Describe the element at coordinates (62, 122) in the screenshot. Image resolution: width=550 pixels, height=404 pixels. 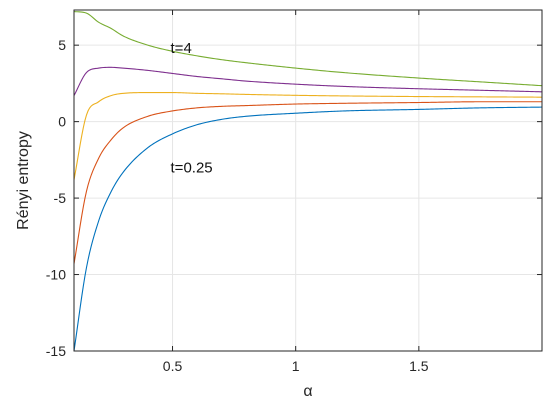
I see `y-tick-label: 0` at that location.